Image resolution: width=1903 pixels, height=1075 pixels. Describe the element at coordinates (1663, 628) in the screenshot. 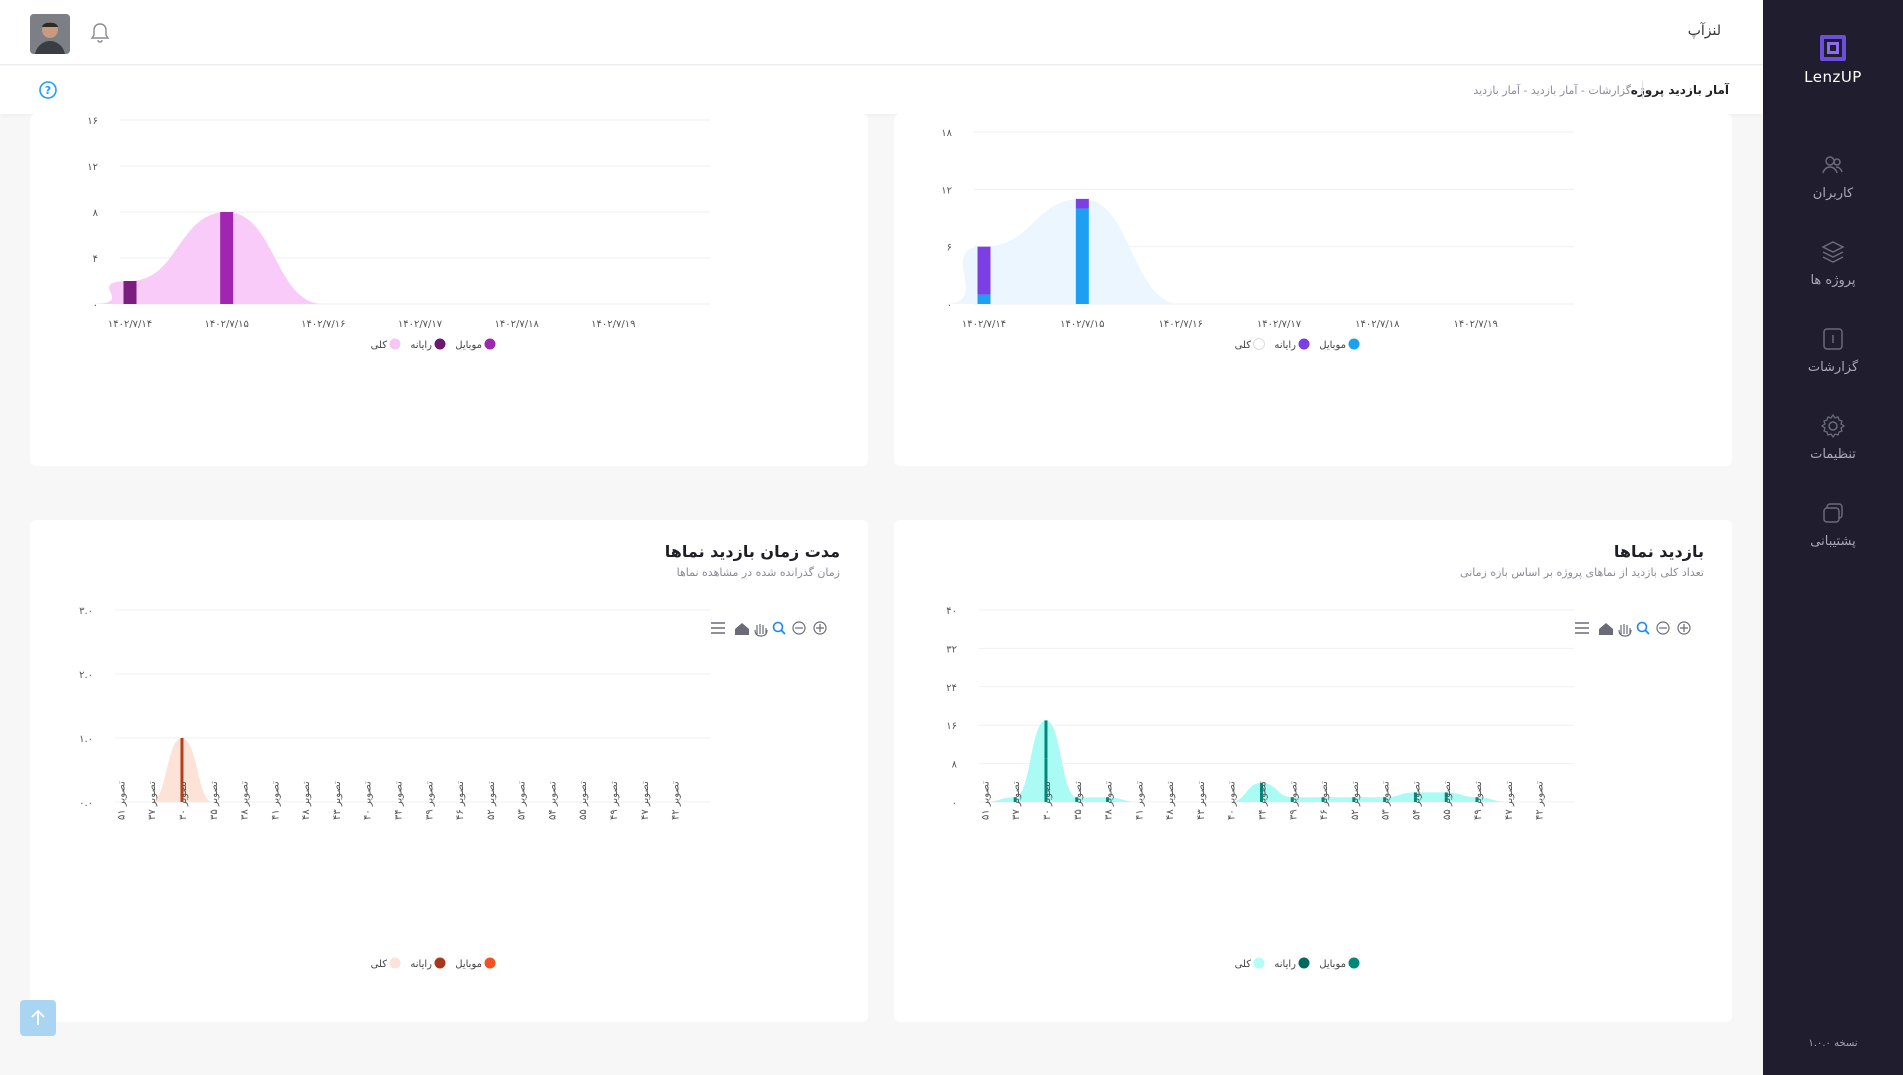

I see `zoom-out-icon` at that location.